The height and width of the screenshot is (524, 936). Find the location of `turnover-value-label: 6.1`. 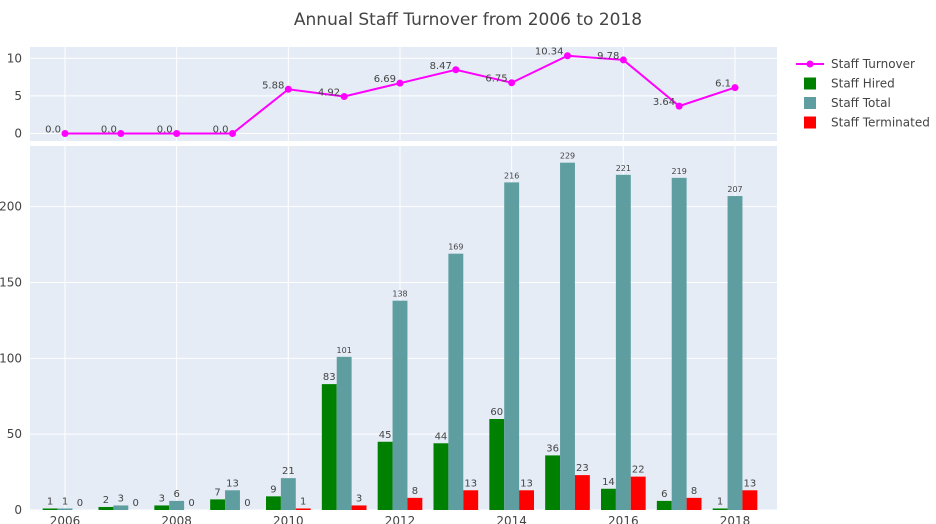

turnover-value-label: 6.1 is located at coordinates (723, 84).